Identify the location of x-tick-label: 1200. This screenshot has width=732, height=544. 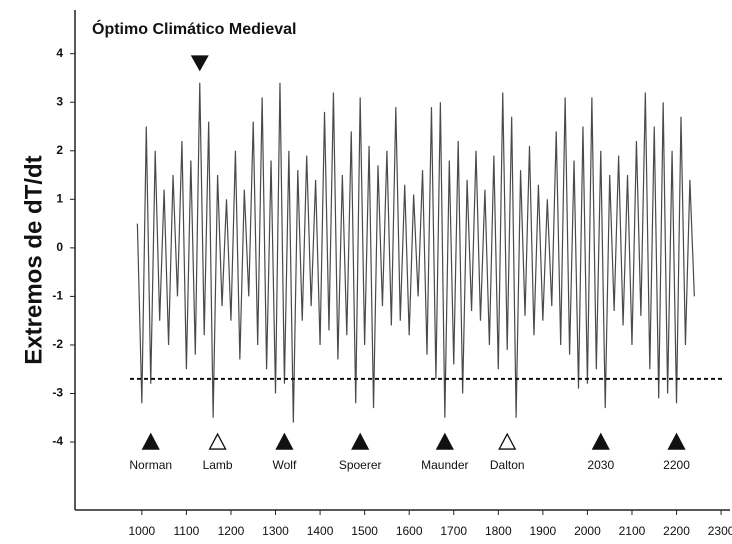
(231, 531).